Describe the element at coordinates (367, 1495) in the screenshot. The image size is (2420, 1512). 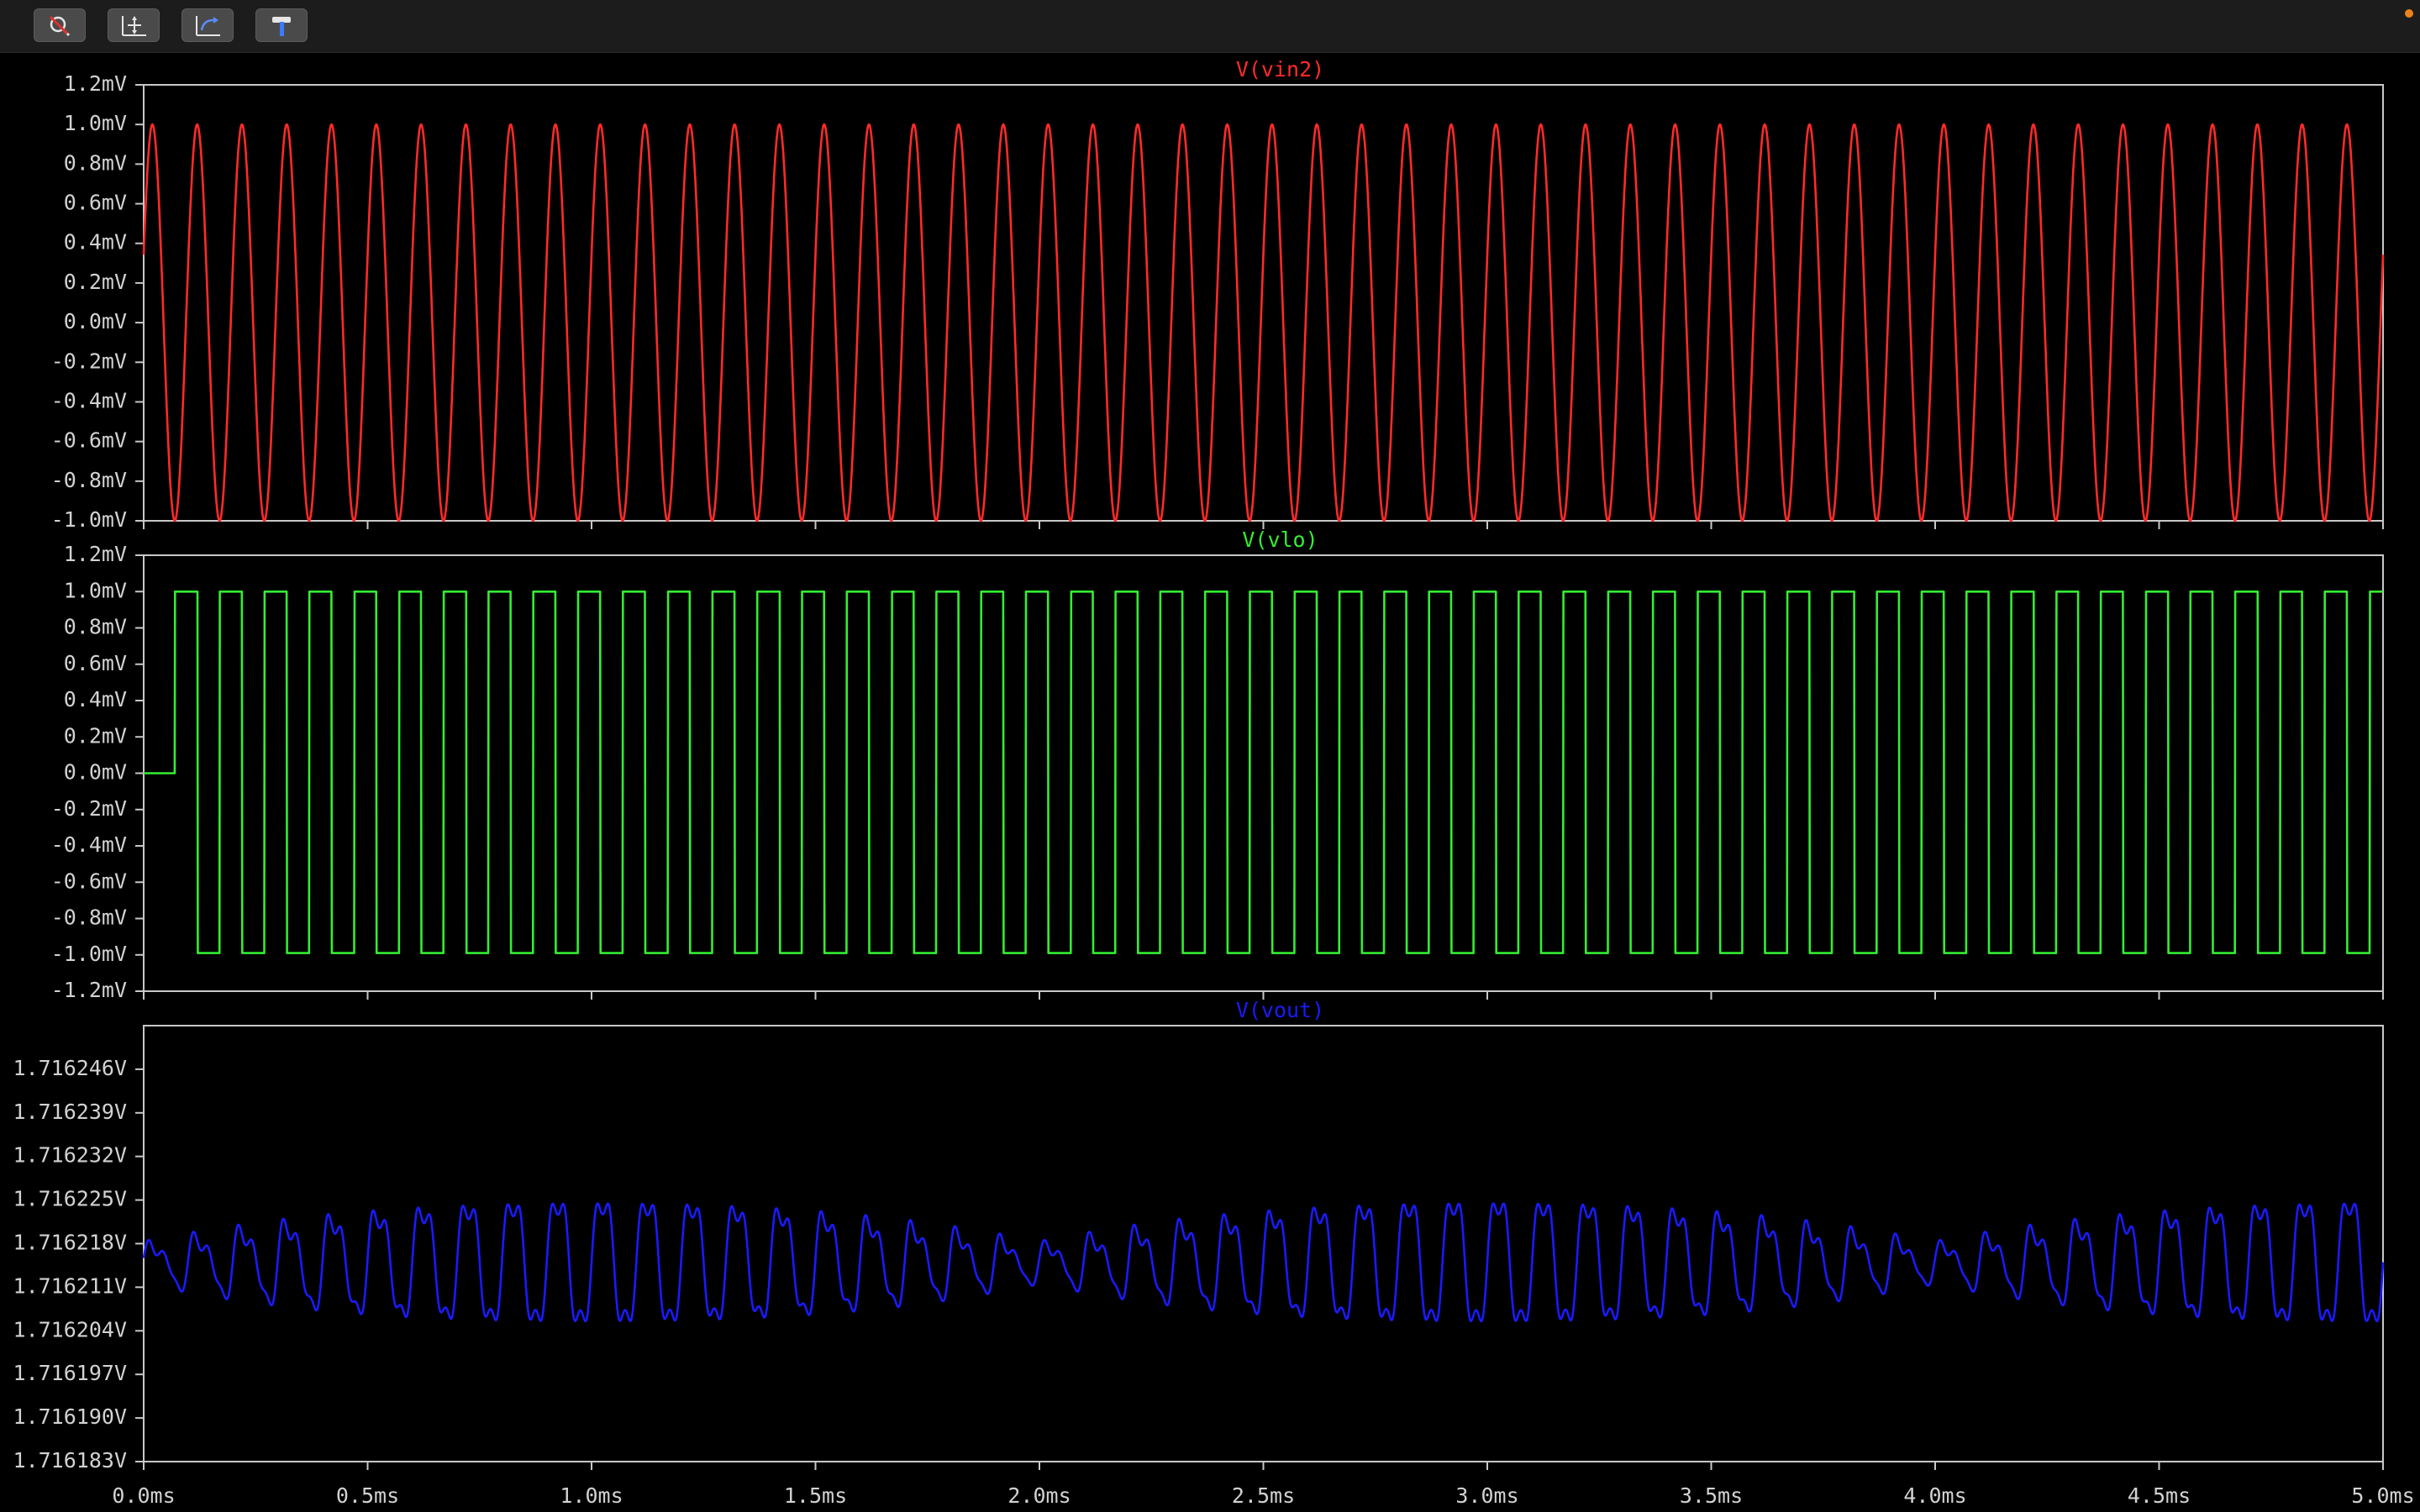
I see `x-tick-label: 0.5ms` at that location.